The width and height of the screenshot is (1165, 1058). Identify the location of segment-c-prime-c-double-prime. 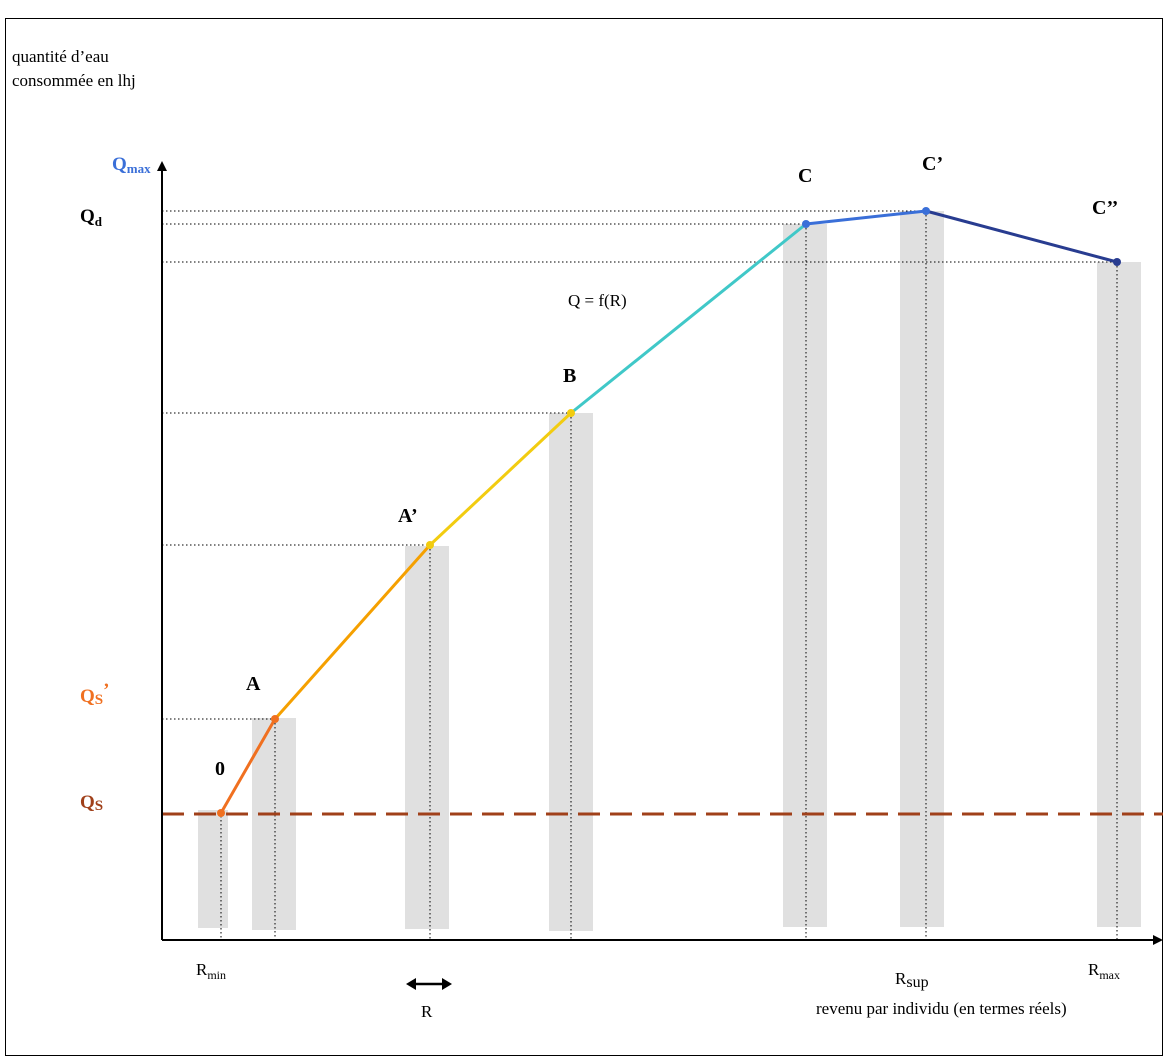
(1021, 236).